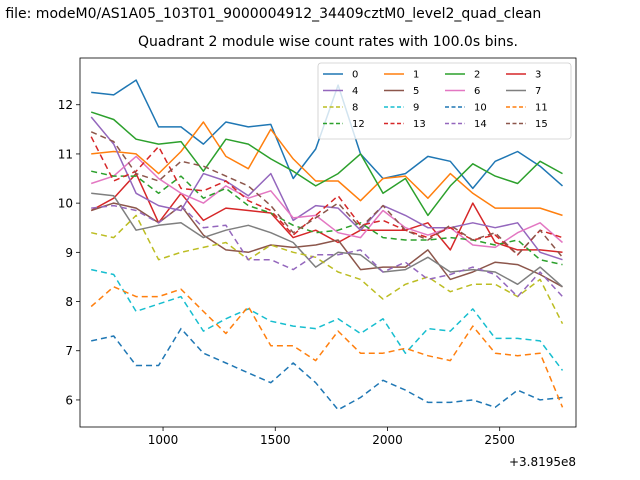 Image resolution: width=640 pixels, height=480 pixels. What do you see at coordinates (541, 108) in the screenshot?
I see `legend-label-11: 11` at bounding box center [541, 108].